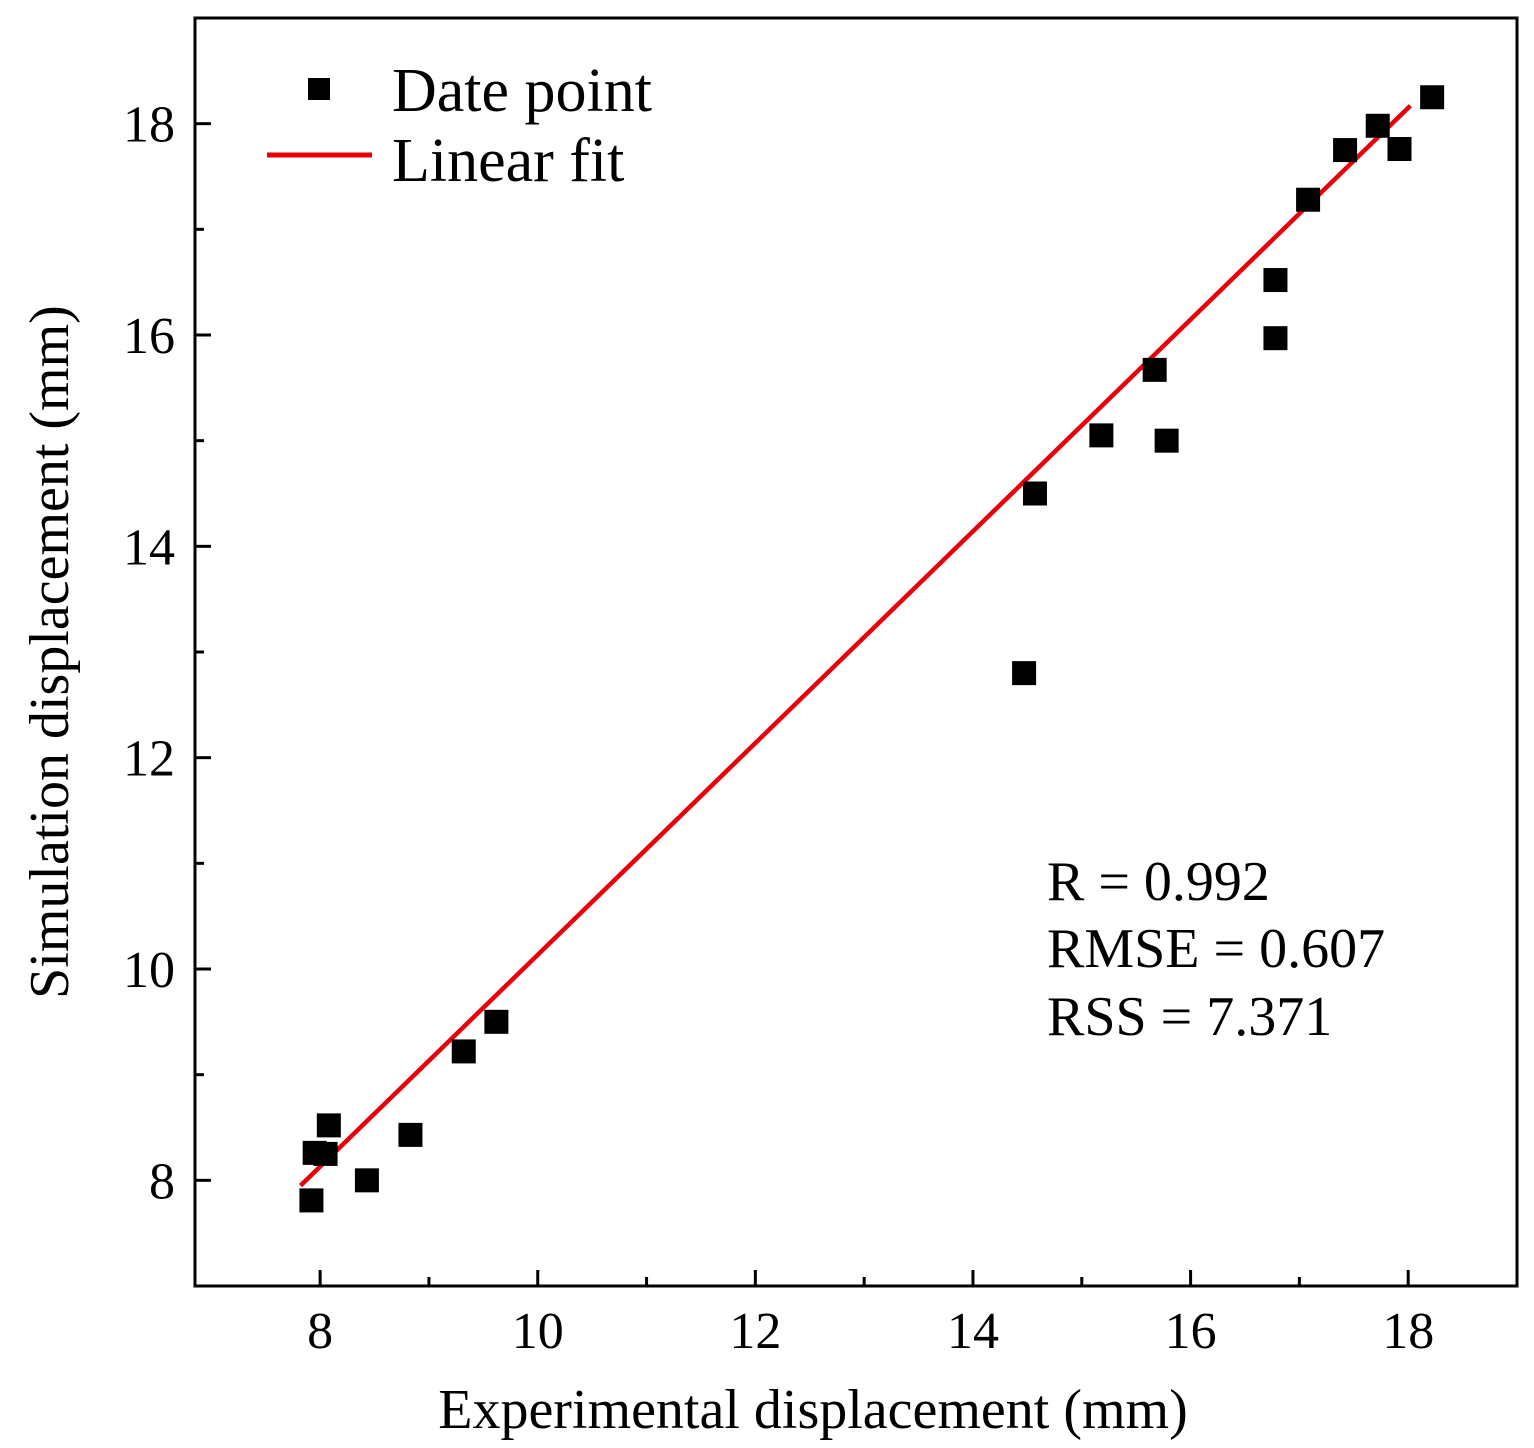 The width and height of the screenshot is (1534, 1448). Describe the element at coordinates (320, 1331) in the screenshot. I see `x-tick-label: 8` at that location.